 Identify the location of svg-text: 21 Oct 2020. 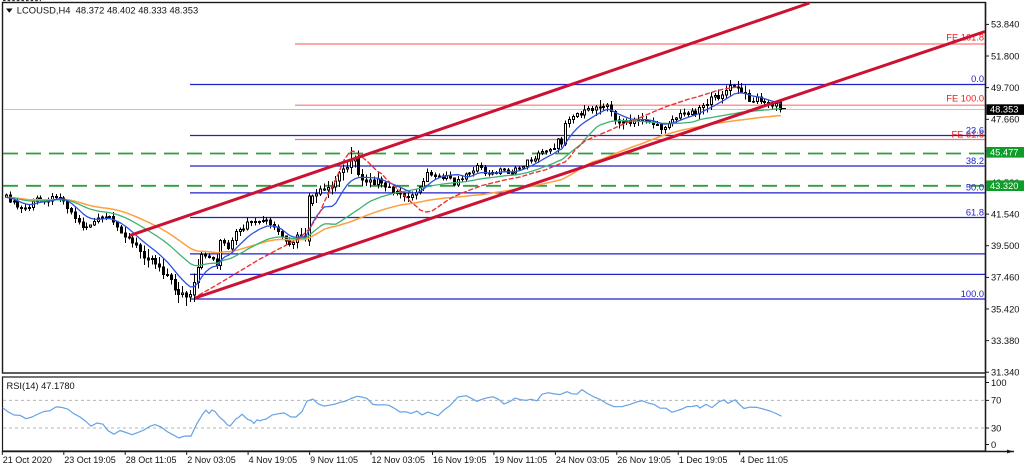
(27, 460).